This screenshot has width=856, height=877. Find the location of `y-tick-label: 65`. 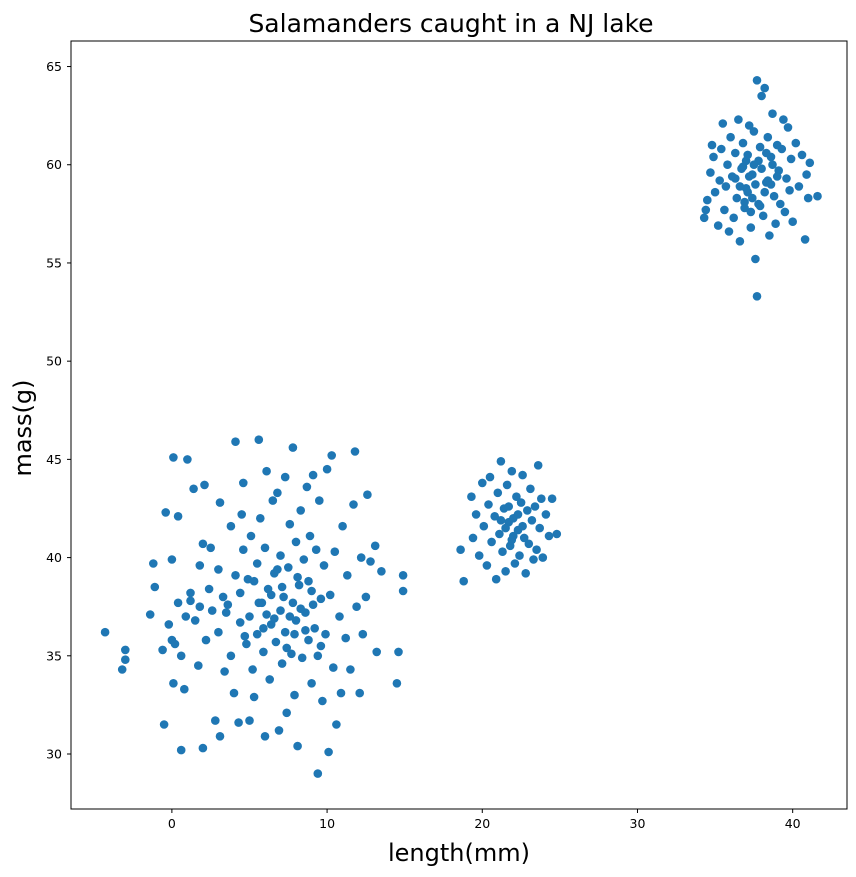

y-tick-label: 65 is located at coordinates (54, 66).